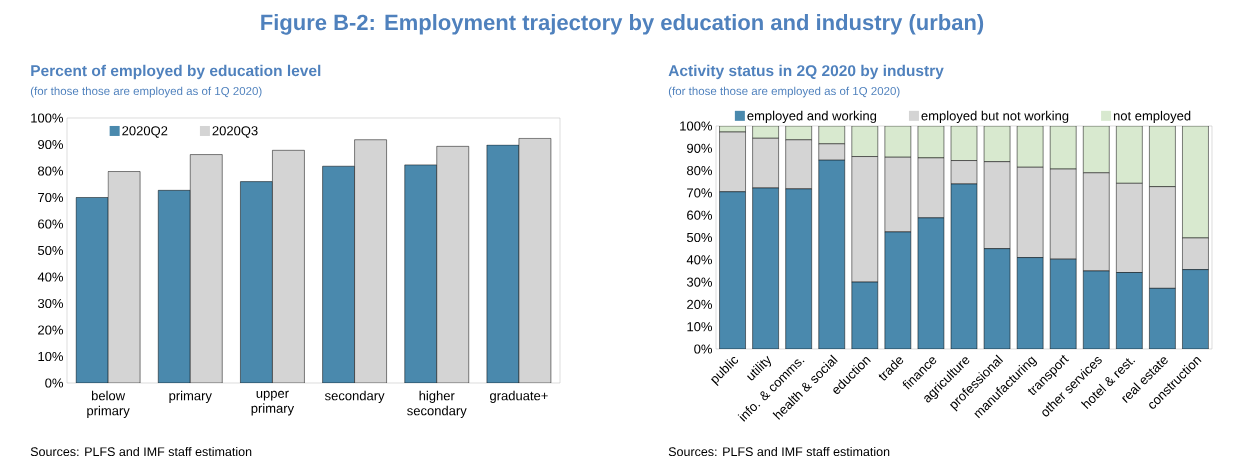  I want to click on legend-label: 2020Q3, so click(235, 132).